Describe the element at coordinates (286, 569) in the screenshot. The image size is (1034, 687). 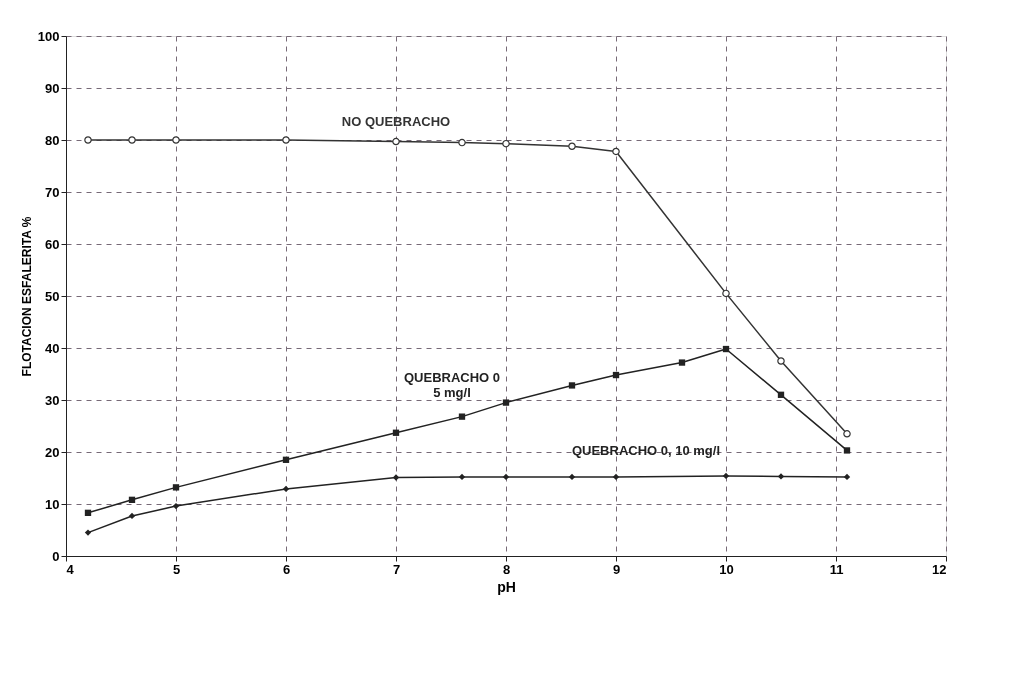
I see `x-tick-label: 6` at that location.